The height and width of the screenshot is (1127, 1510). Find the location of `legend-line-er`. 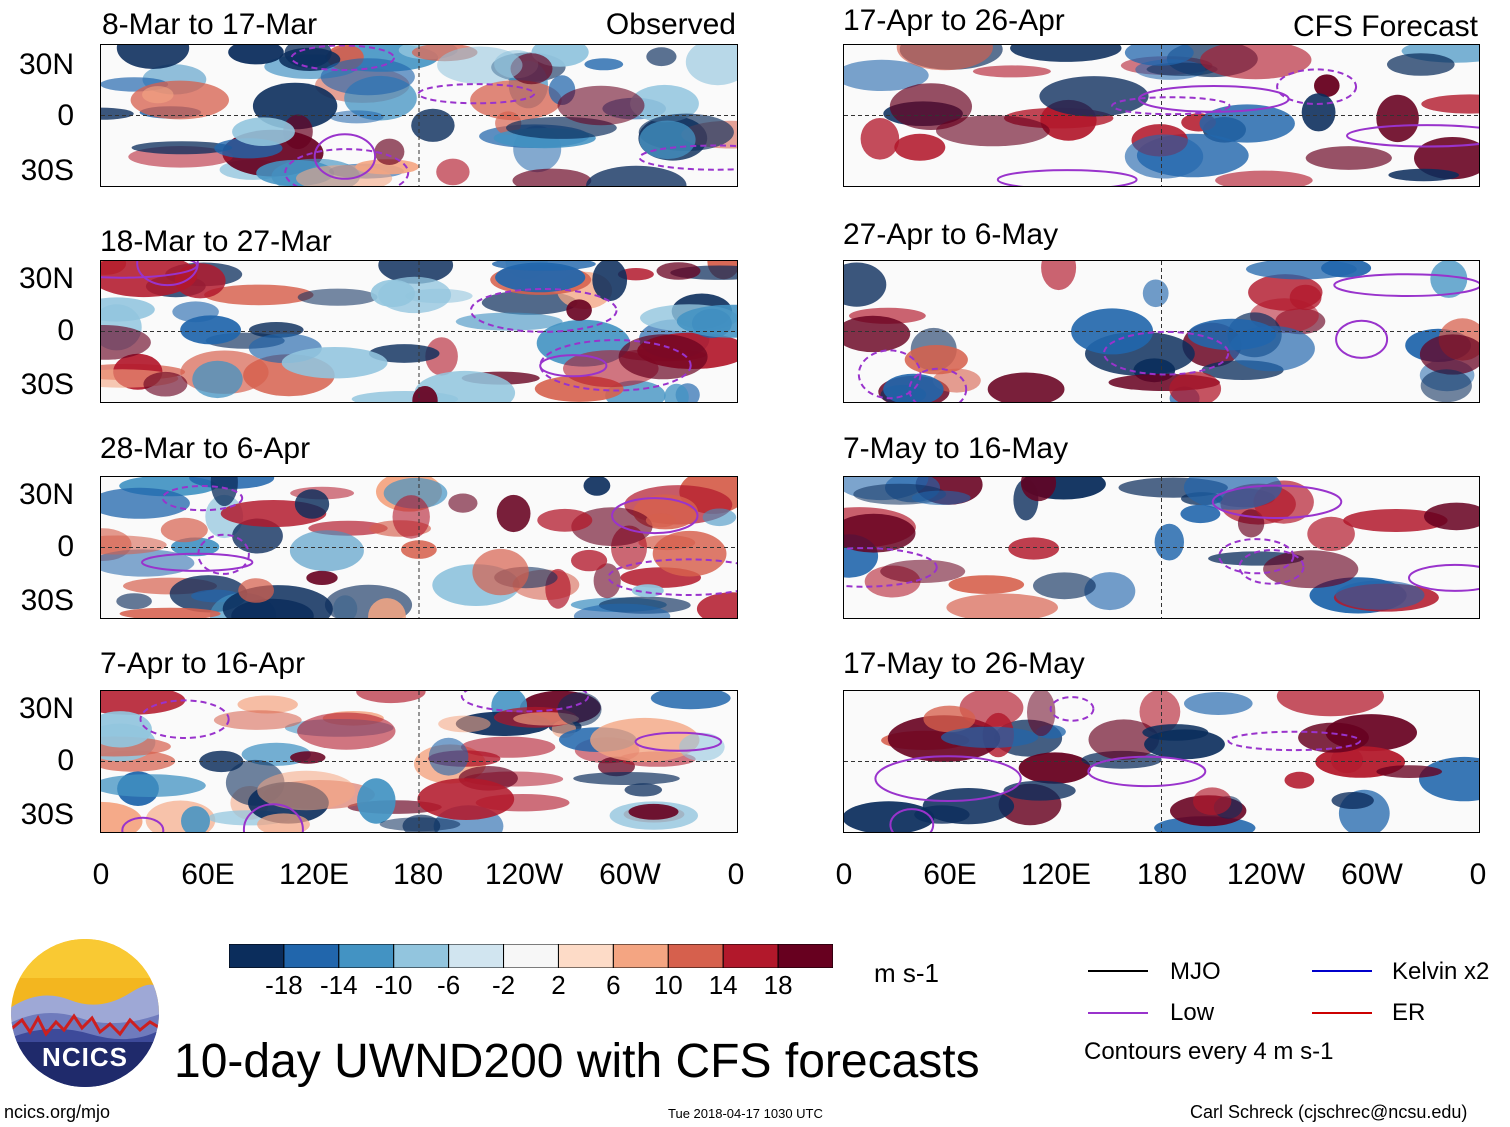

legend-line-er is located at coordinates (1342, 1013).